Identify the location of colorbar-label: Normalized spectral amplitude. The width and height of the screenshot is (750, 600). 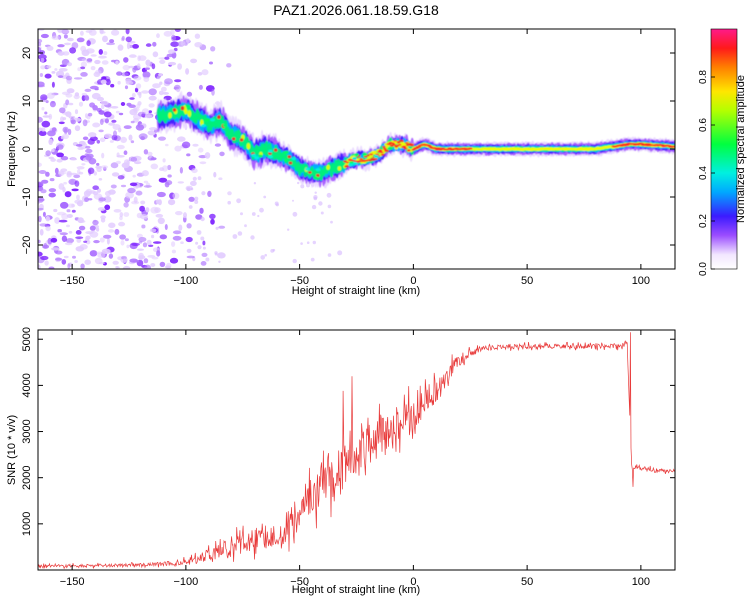
(741, 149).